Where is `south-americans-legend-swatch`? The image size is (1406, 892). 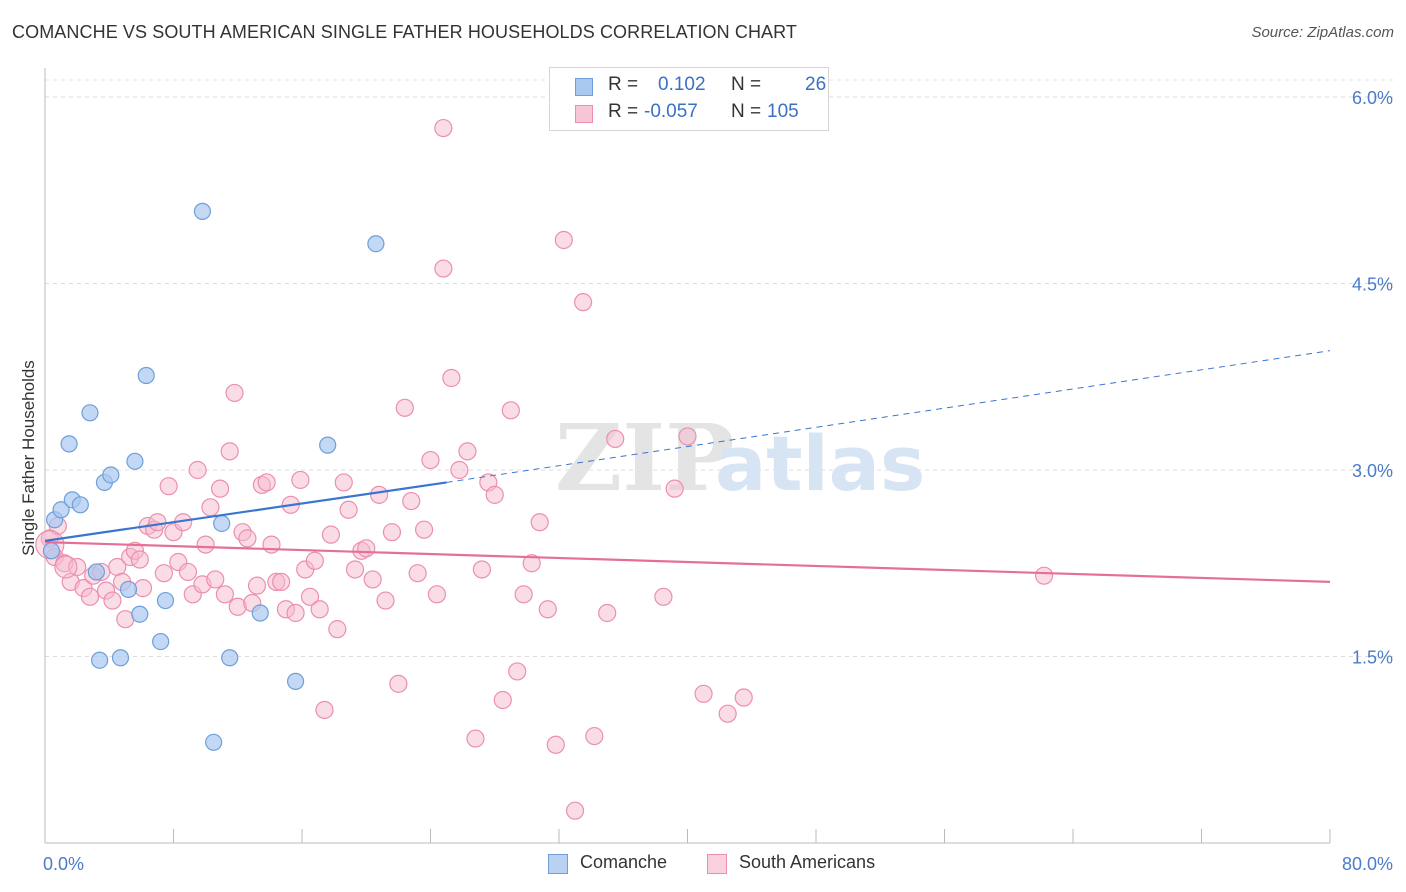
south-americans-legend-swatch is located at coordinates (717, 864).